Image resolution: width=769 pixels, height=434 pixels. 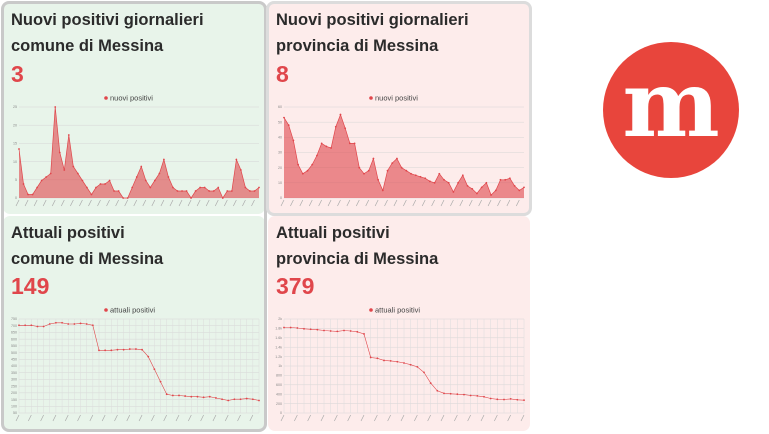 What do you see at coordinates (280, 107) in the screenshot?
I see `y-tick-label: 60` at bounding box center [280, 107].